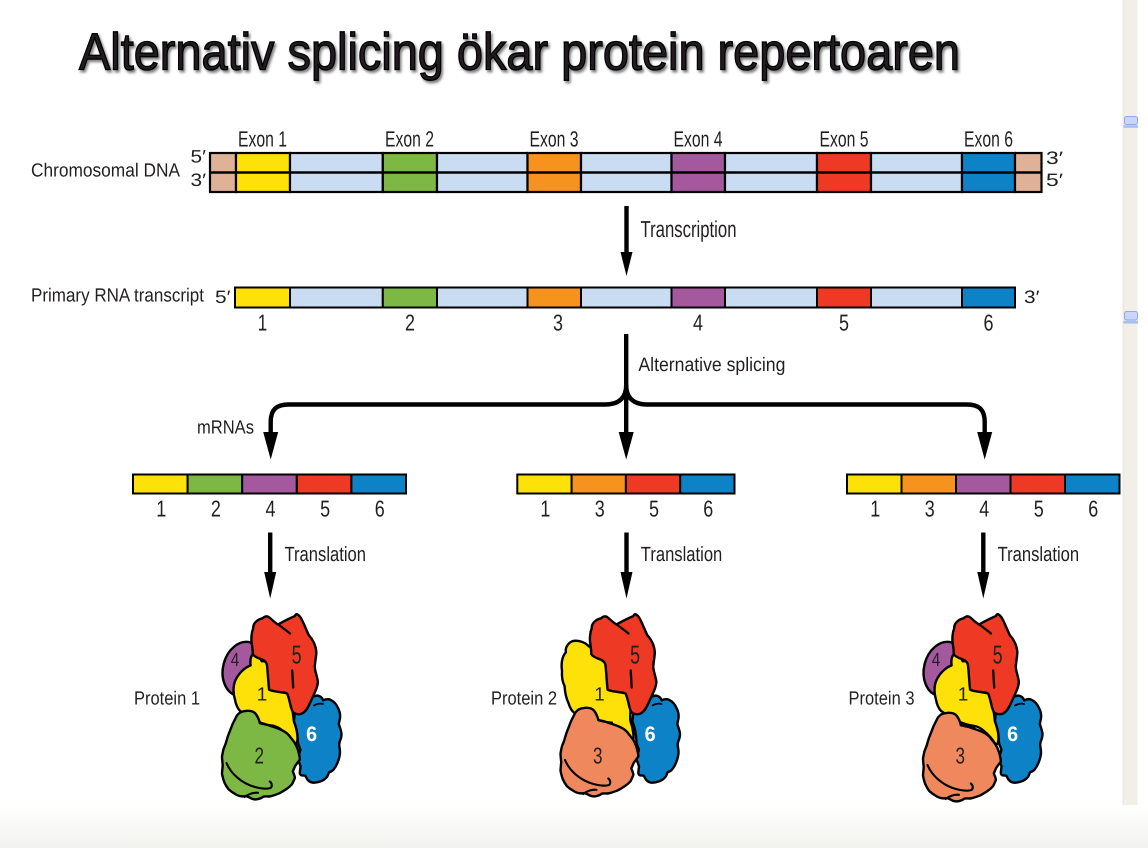 This screenshot has width=1148, height=848. Describe the element at coordinates (844, 139) in the screenshot. I see `svg-text: Exon 5` at that location.